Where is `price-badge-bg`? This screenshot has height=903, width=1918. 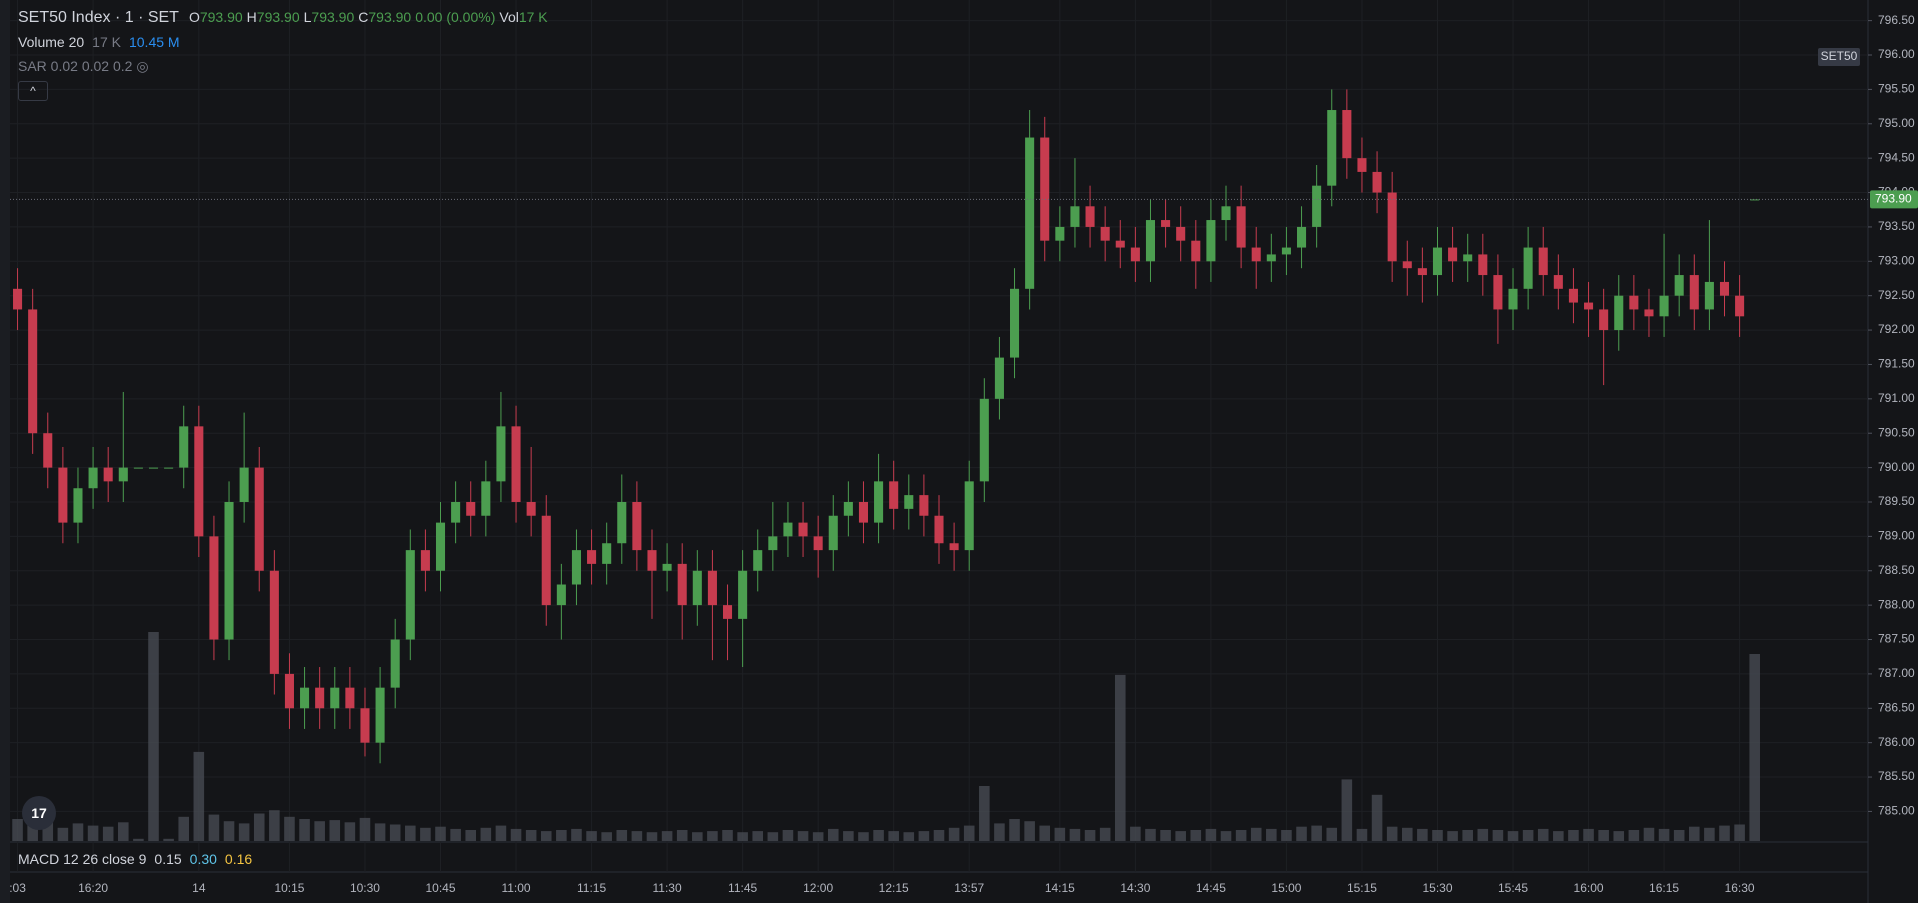
price-badge-bg is located at coordinates (1894, 199).